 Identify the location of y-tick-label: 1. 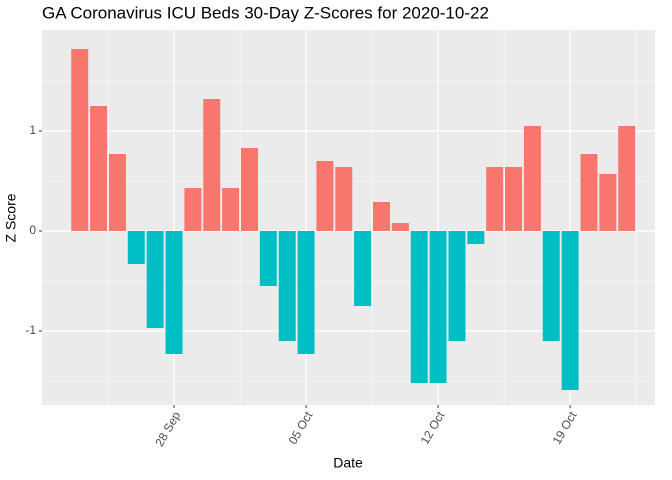
(32, 130).